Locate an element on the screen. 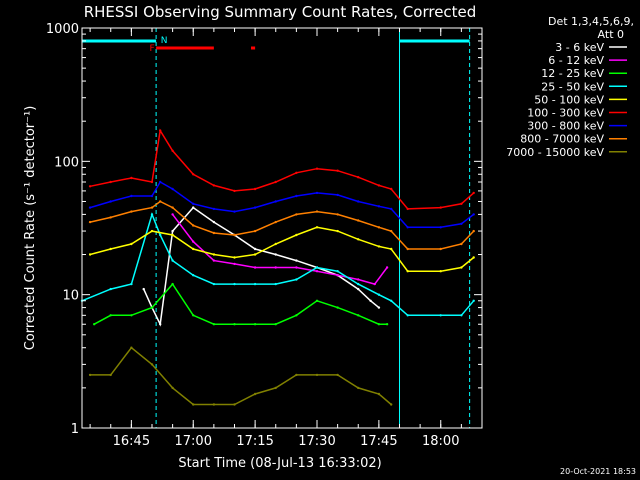 Image resolution: width=640 pixels, height=480 pixels. legend-label-2: 12 - 25 keV is located at coordinates (572, 73).